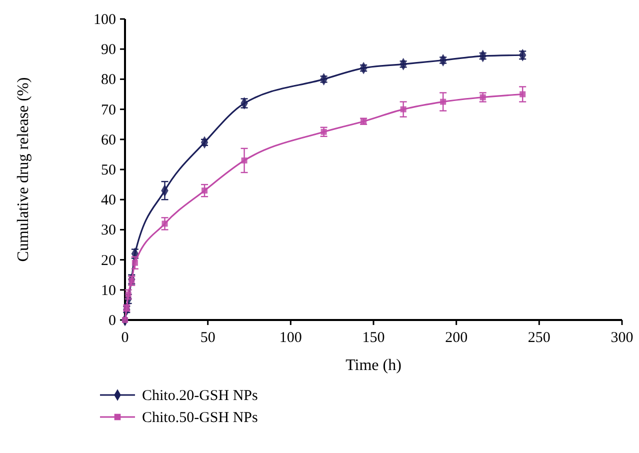 Image resolution: width=639 pixels, height=453 pixels. Describe the element at coordinates (125, 338) in the screenshot. I see `x-tick-label: 0` at that location.